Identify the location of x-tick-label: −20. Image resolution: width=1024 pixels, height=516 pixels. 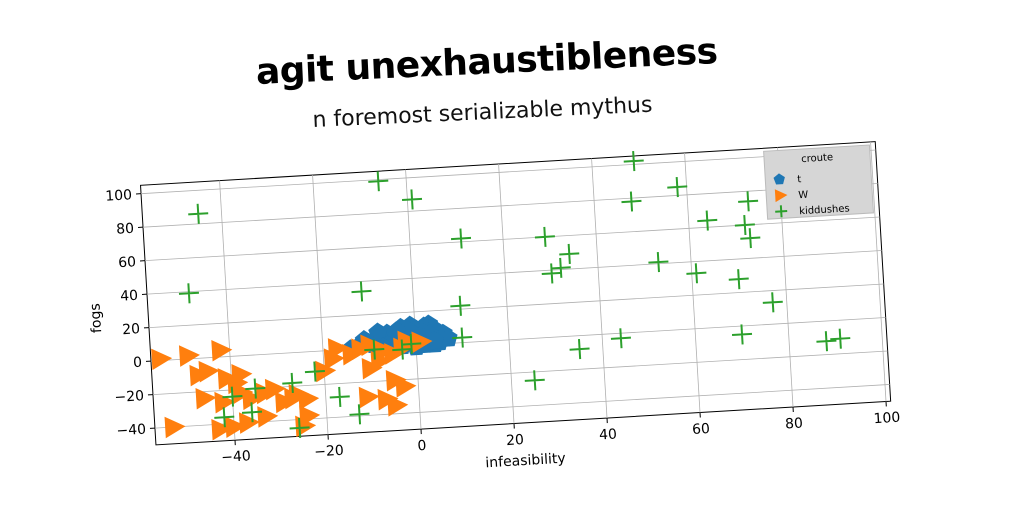
(329, 452).